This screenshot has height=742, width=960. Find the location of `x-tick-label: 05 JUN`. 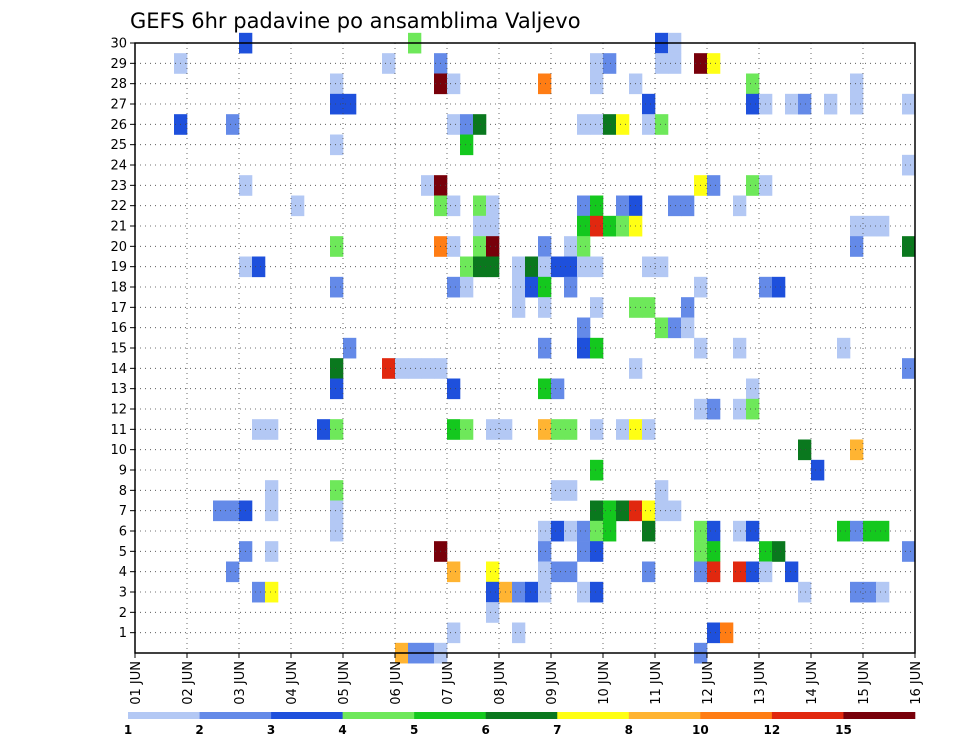

x-tick-label: 05 JUN is located at coordinates (344, 683).